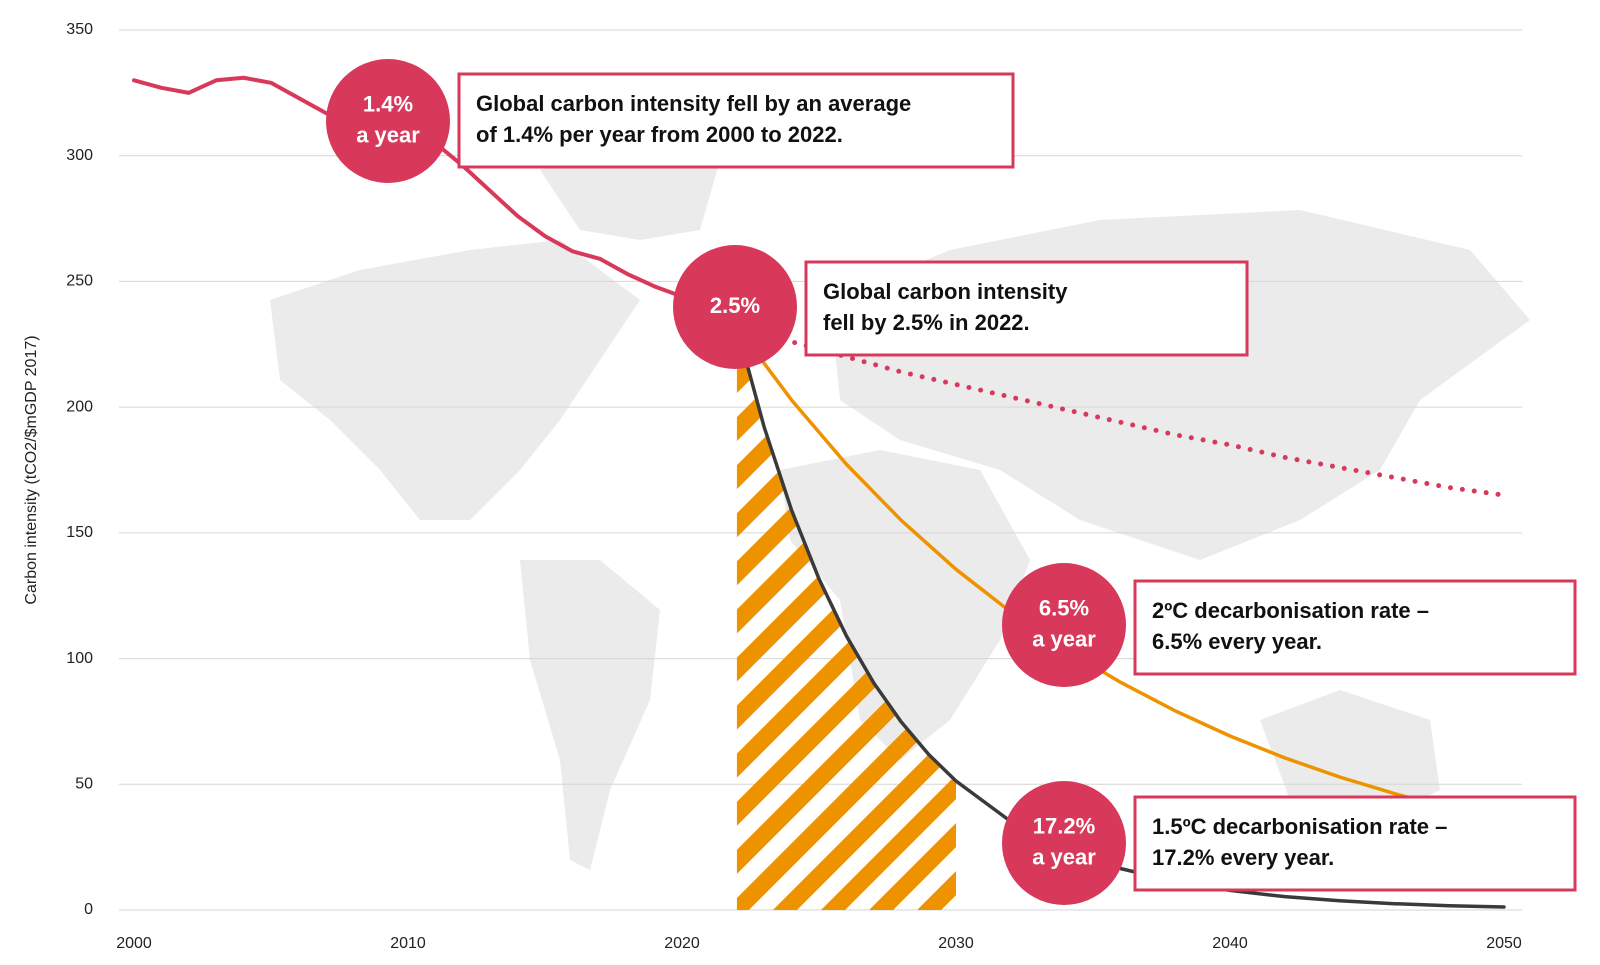 The height and width of the screenshot is (965, 1600). What do you see at coordinates (1290, 610) in the screenshot?
I see `annotation-text: 2ºC decarbonisation rate –` at bounding box center [1290, 610].